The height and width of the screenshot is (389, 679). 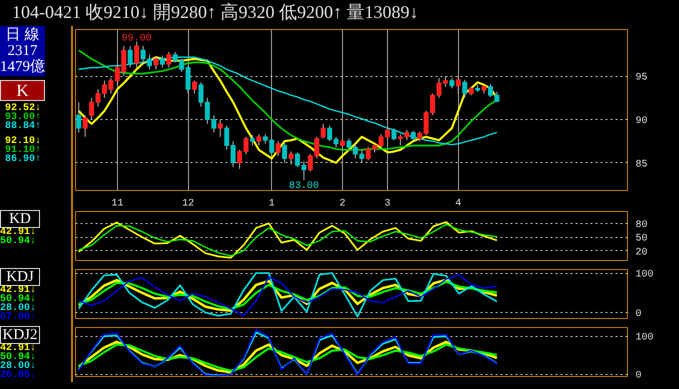 I want to click on text: KDJ, so click(x=20, y=277).